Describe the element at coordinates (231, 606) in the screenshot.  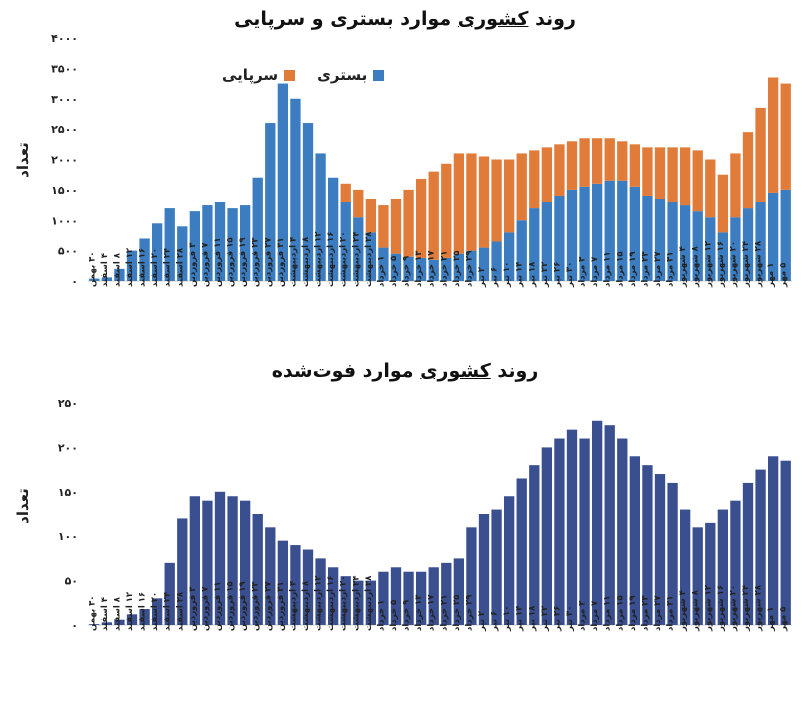
I see `x-tick-label: ۱۵ فروردین` at that location.